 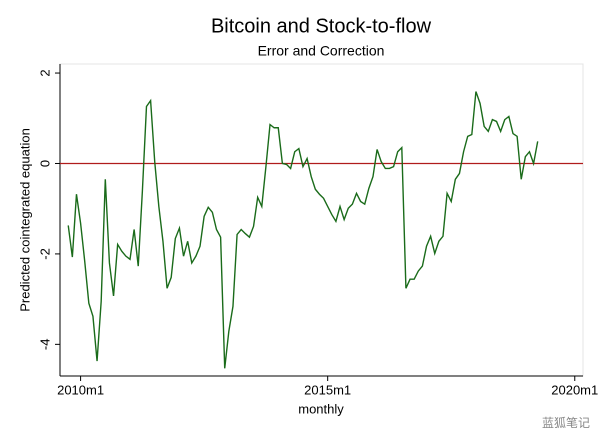 I want to click on y-axis-label: Predicted cointegrated equation, so click(x=24, y=220).